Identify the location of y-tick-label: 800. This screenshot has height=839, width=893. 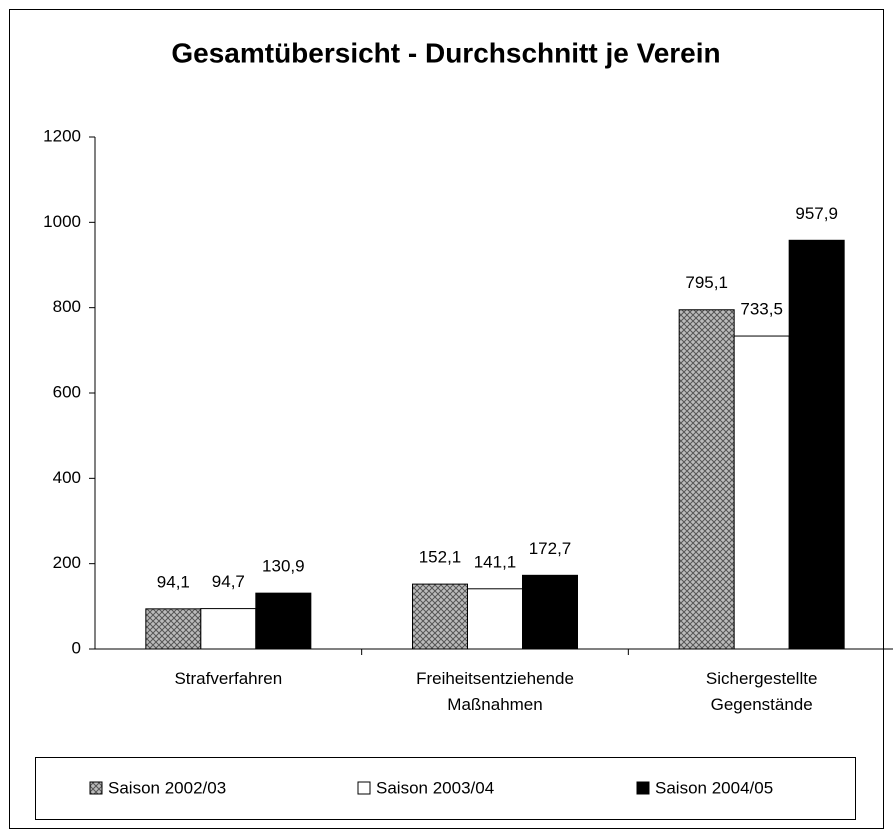
(67, 306).